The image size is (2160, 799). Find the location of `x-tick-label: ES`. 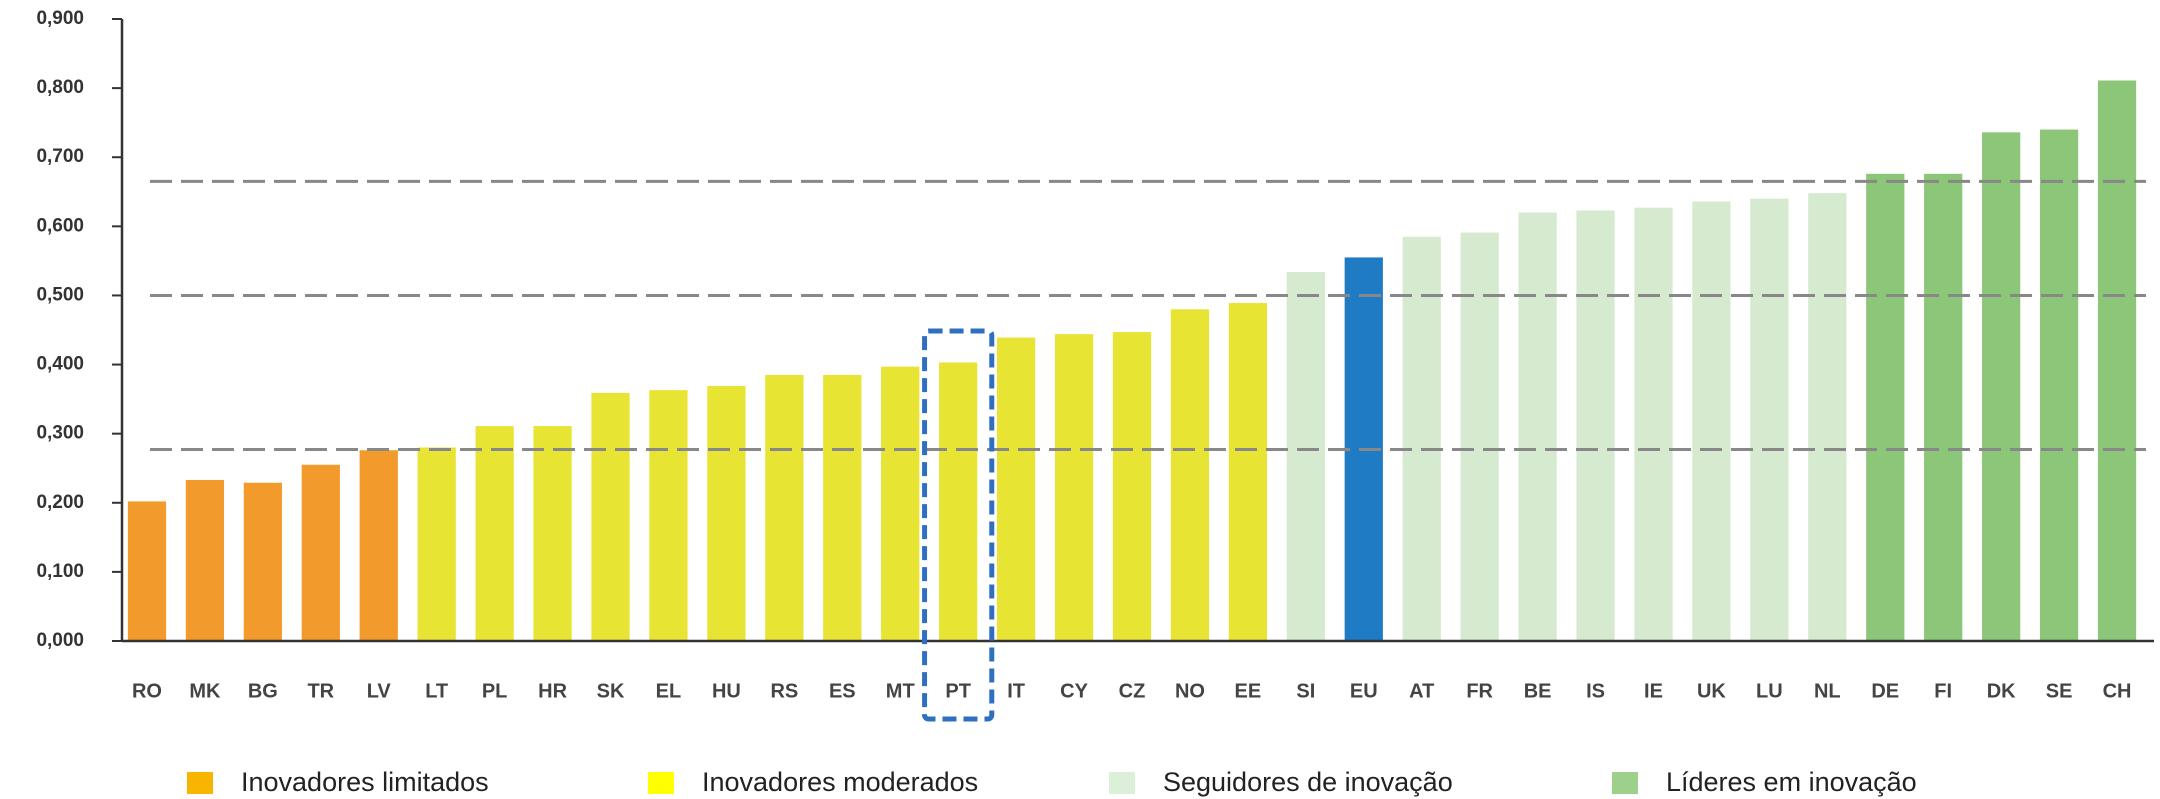

x-tick-label: ES is located at coordinates (842, 691).